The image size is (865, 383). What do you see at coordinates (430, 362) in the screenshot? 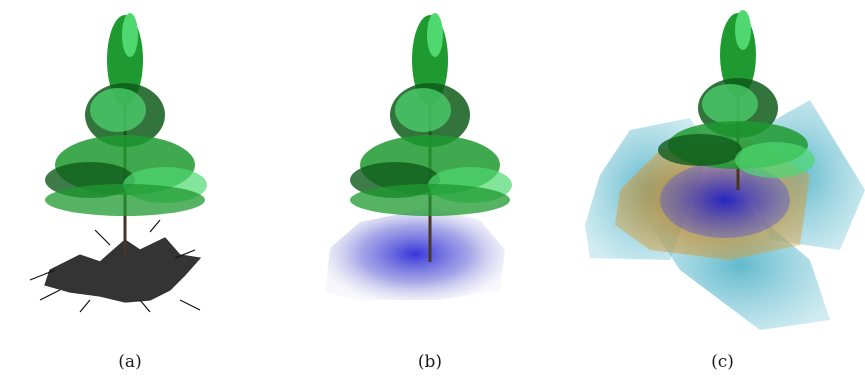
I see `caption-b: (b)` at bounding box center [430, 362].